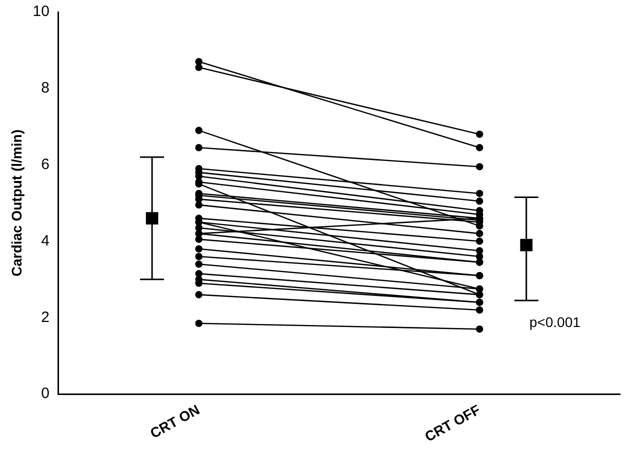 This screenshot has height=459, width=636. I want to click on y-tick-label: 4, so click(45, 241).